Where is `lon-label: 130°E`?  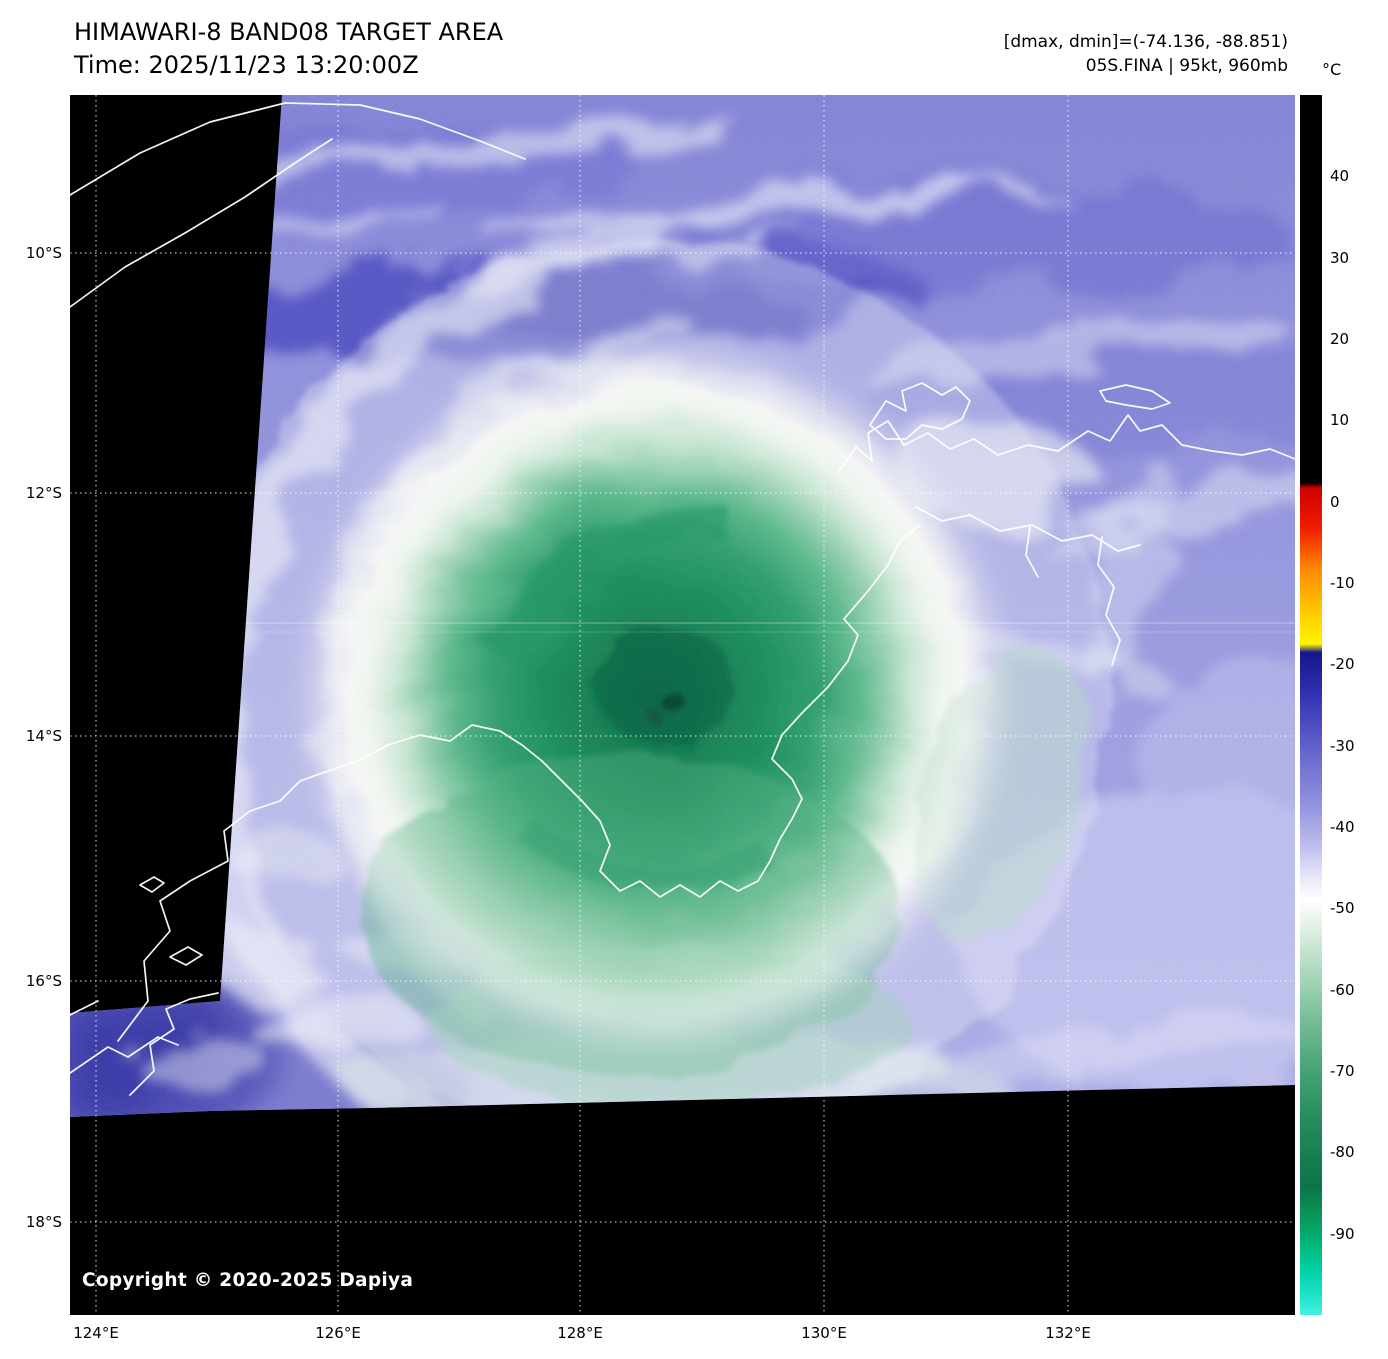 lon-label: 130°E is located at coordinates (824, 1333).